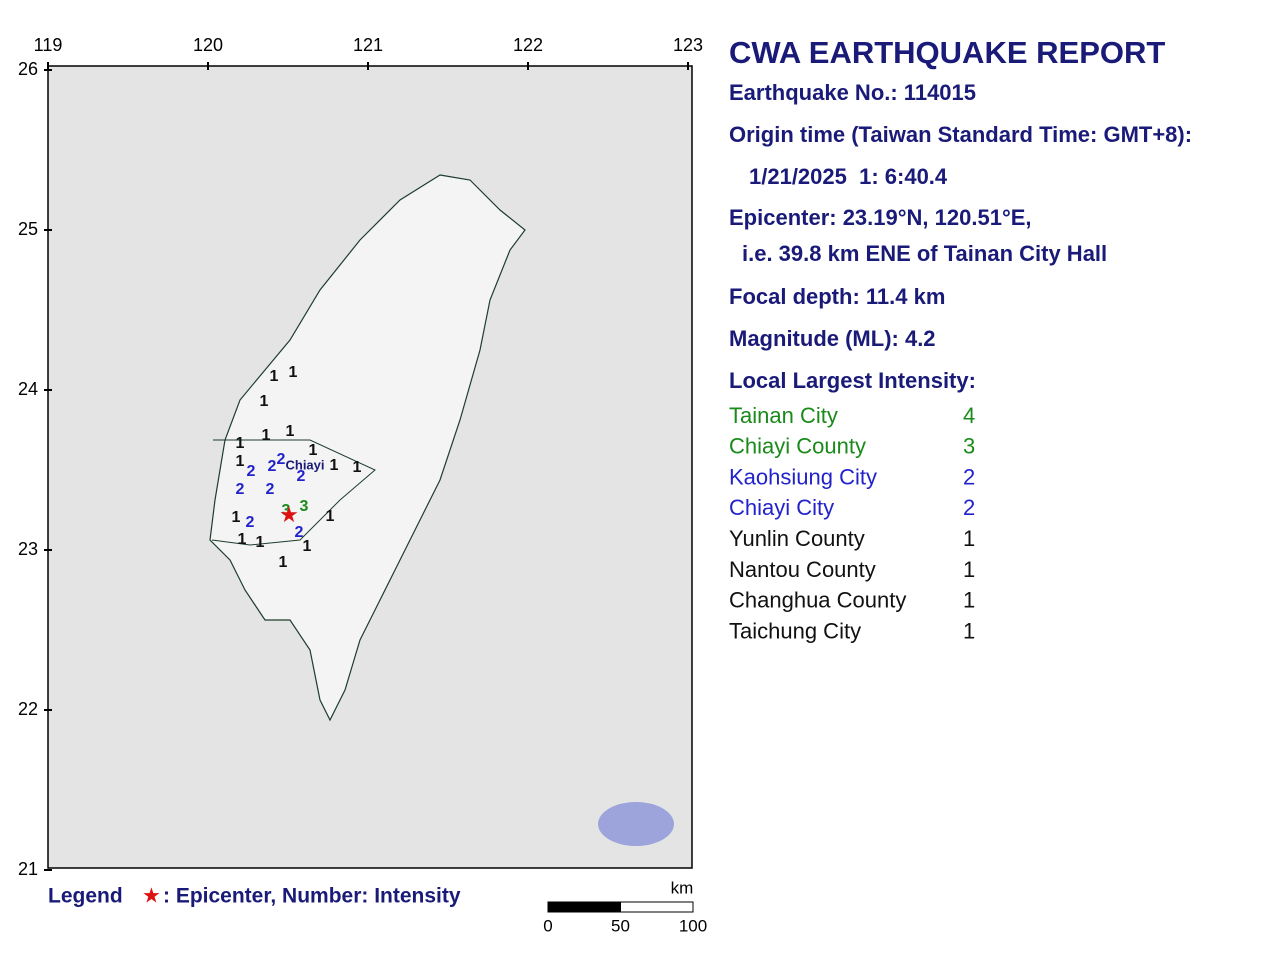 The height and width of the screenshot is (965, 1280). I want to click on epicenter-star: ★, so click(289, 514).